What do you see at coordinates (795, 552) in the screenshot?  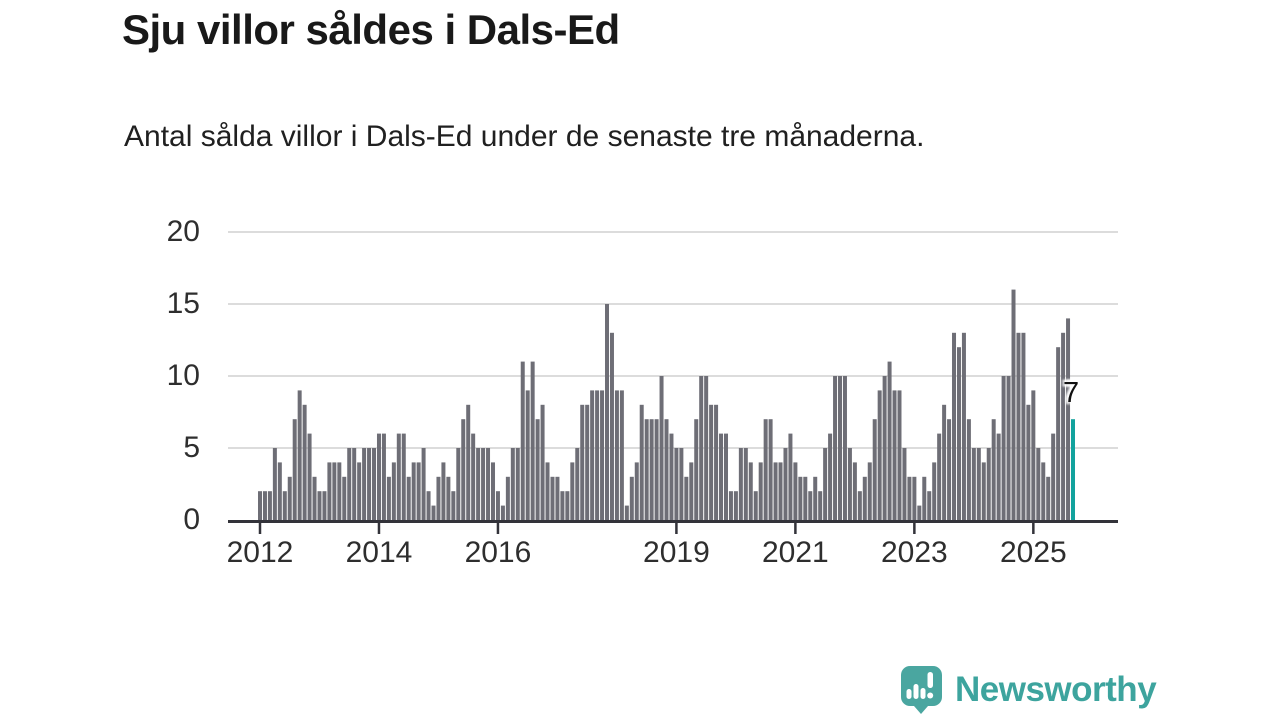 I see `x-axis-label: 2021` at bounding box center [795, 552].